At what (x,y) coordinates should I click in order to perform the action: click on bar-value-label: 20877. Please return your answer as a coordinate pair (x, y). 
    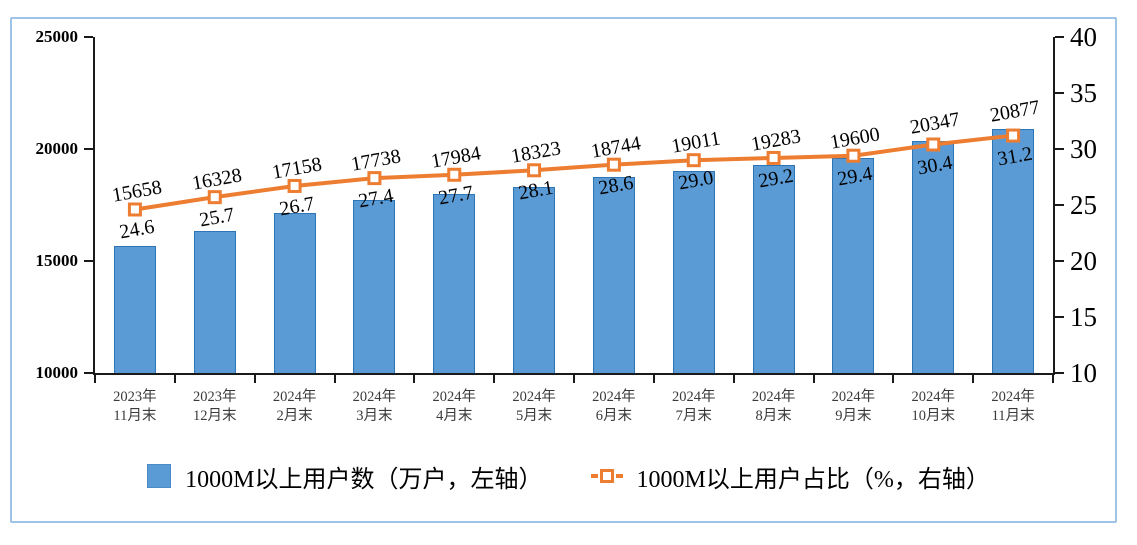
    Looking at the image, I should click on (1015, 112).